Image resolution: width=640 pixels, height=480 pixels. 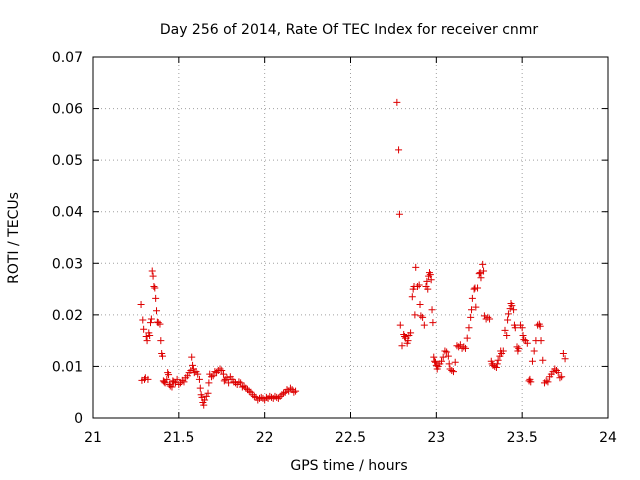 I want to click on y-tick-label: 0.05, so click(x=67, y=161).